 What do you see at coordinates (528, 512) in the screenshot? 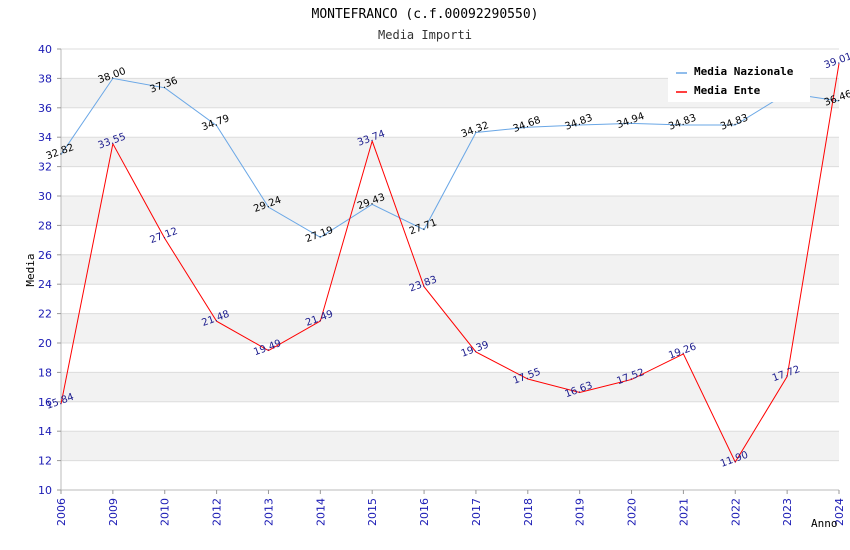
I see `x-tick-label: 2018` at bounding box center [528, 512].